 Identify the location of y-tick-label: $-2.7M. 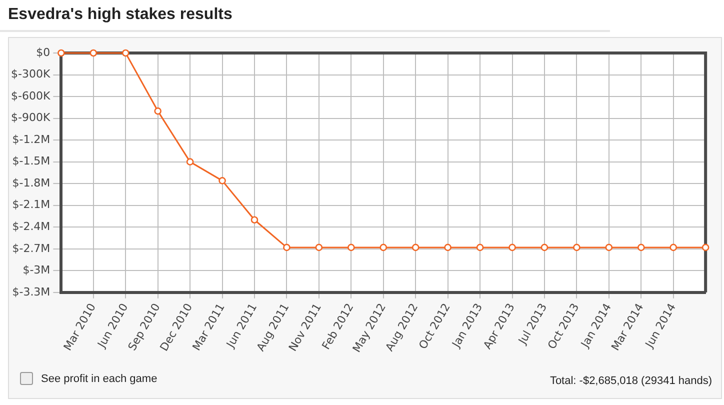
(31, 248).